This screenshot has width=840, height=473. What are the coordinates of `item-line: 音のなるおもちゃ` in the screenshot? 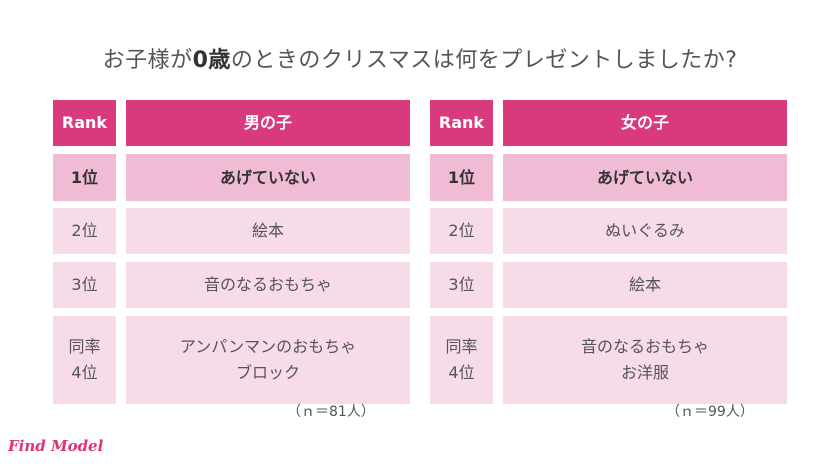 It's located at (644, 347).